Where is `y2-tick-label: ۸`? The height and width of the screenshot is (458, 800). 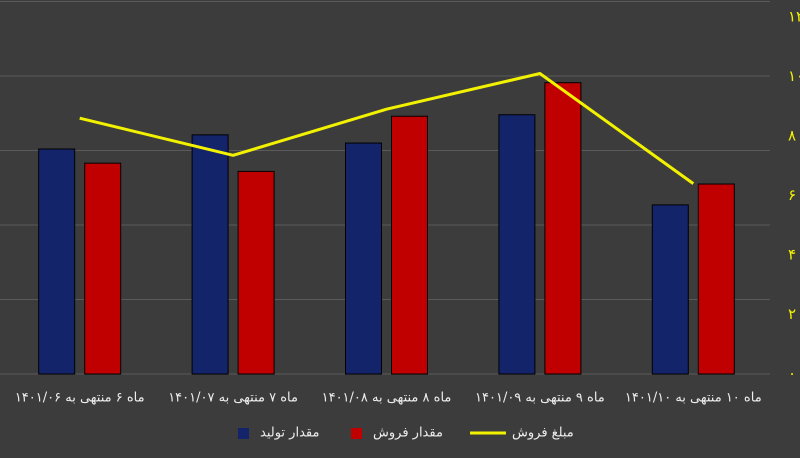 y2-tick-label: ۸ is located at coordinates (792, 136).